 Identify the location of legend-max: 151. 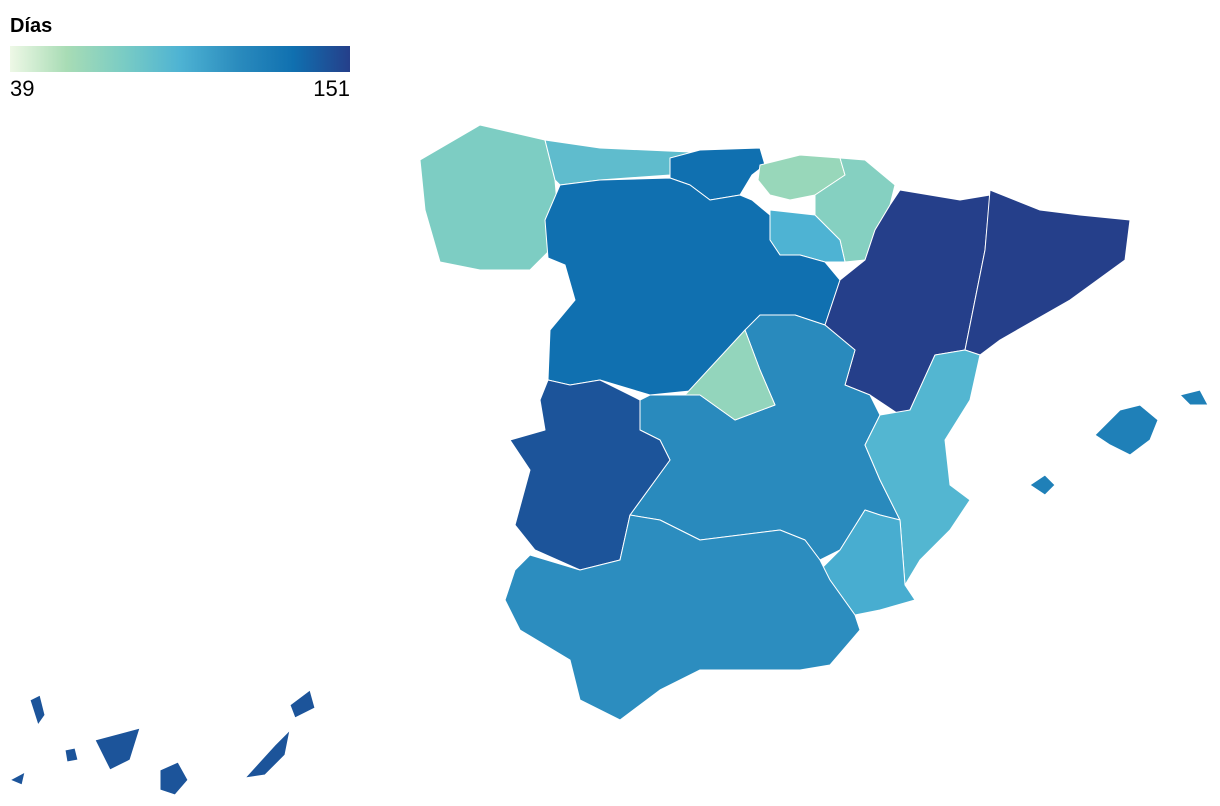
(331, 88).